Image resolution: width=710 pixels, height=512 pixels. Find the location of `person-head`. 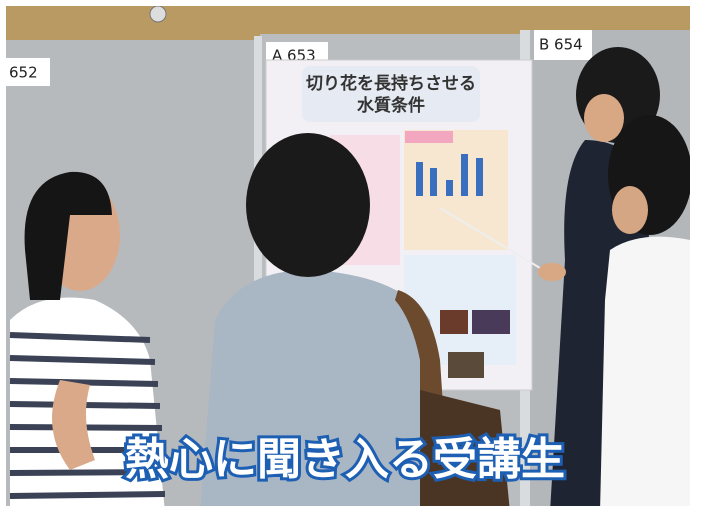

person-head is located at coordinates (308, 205).